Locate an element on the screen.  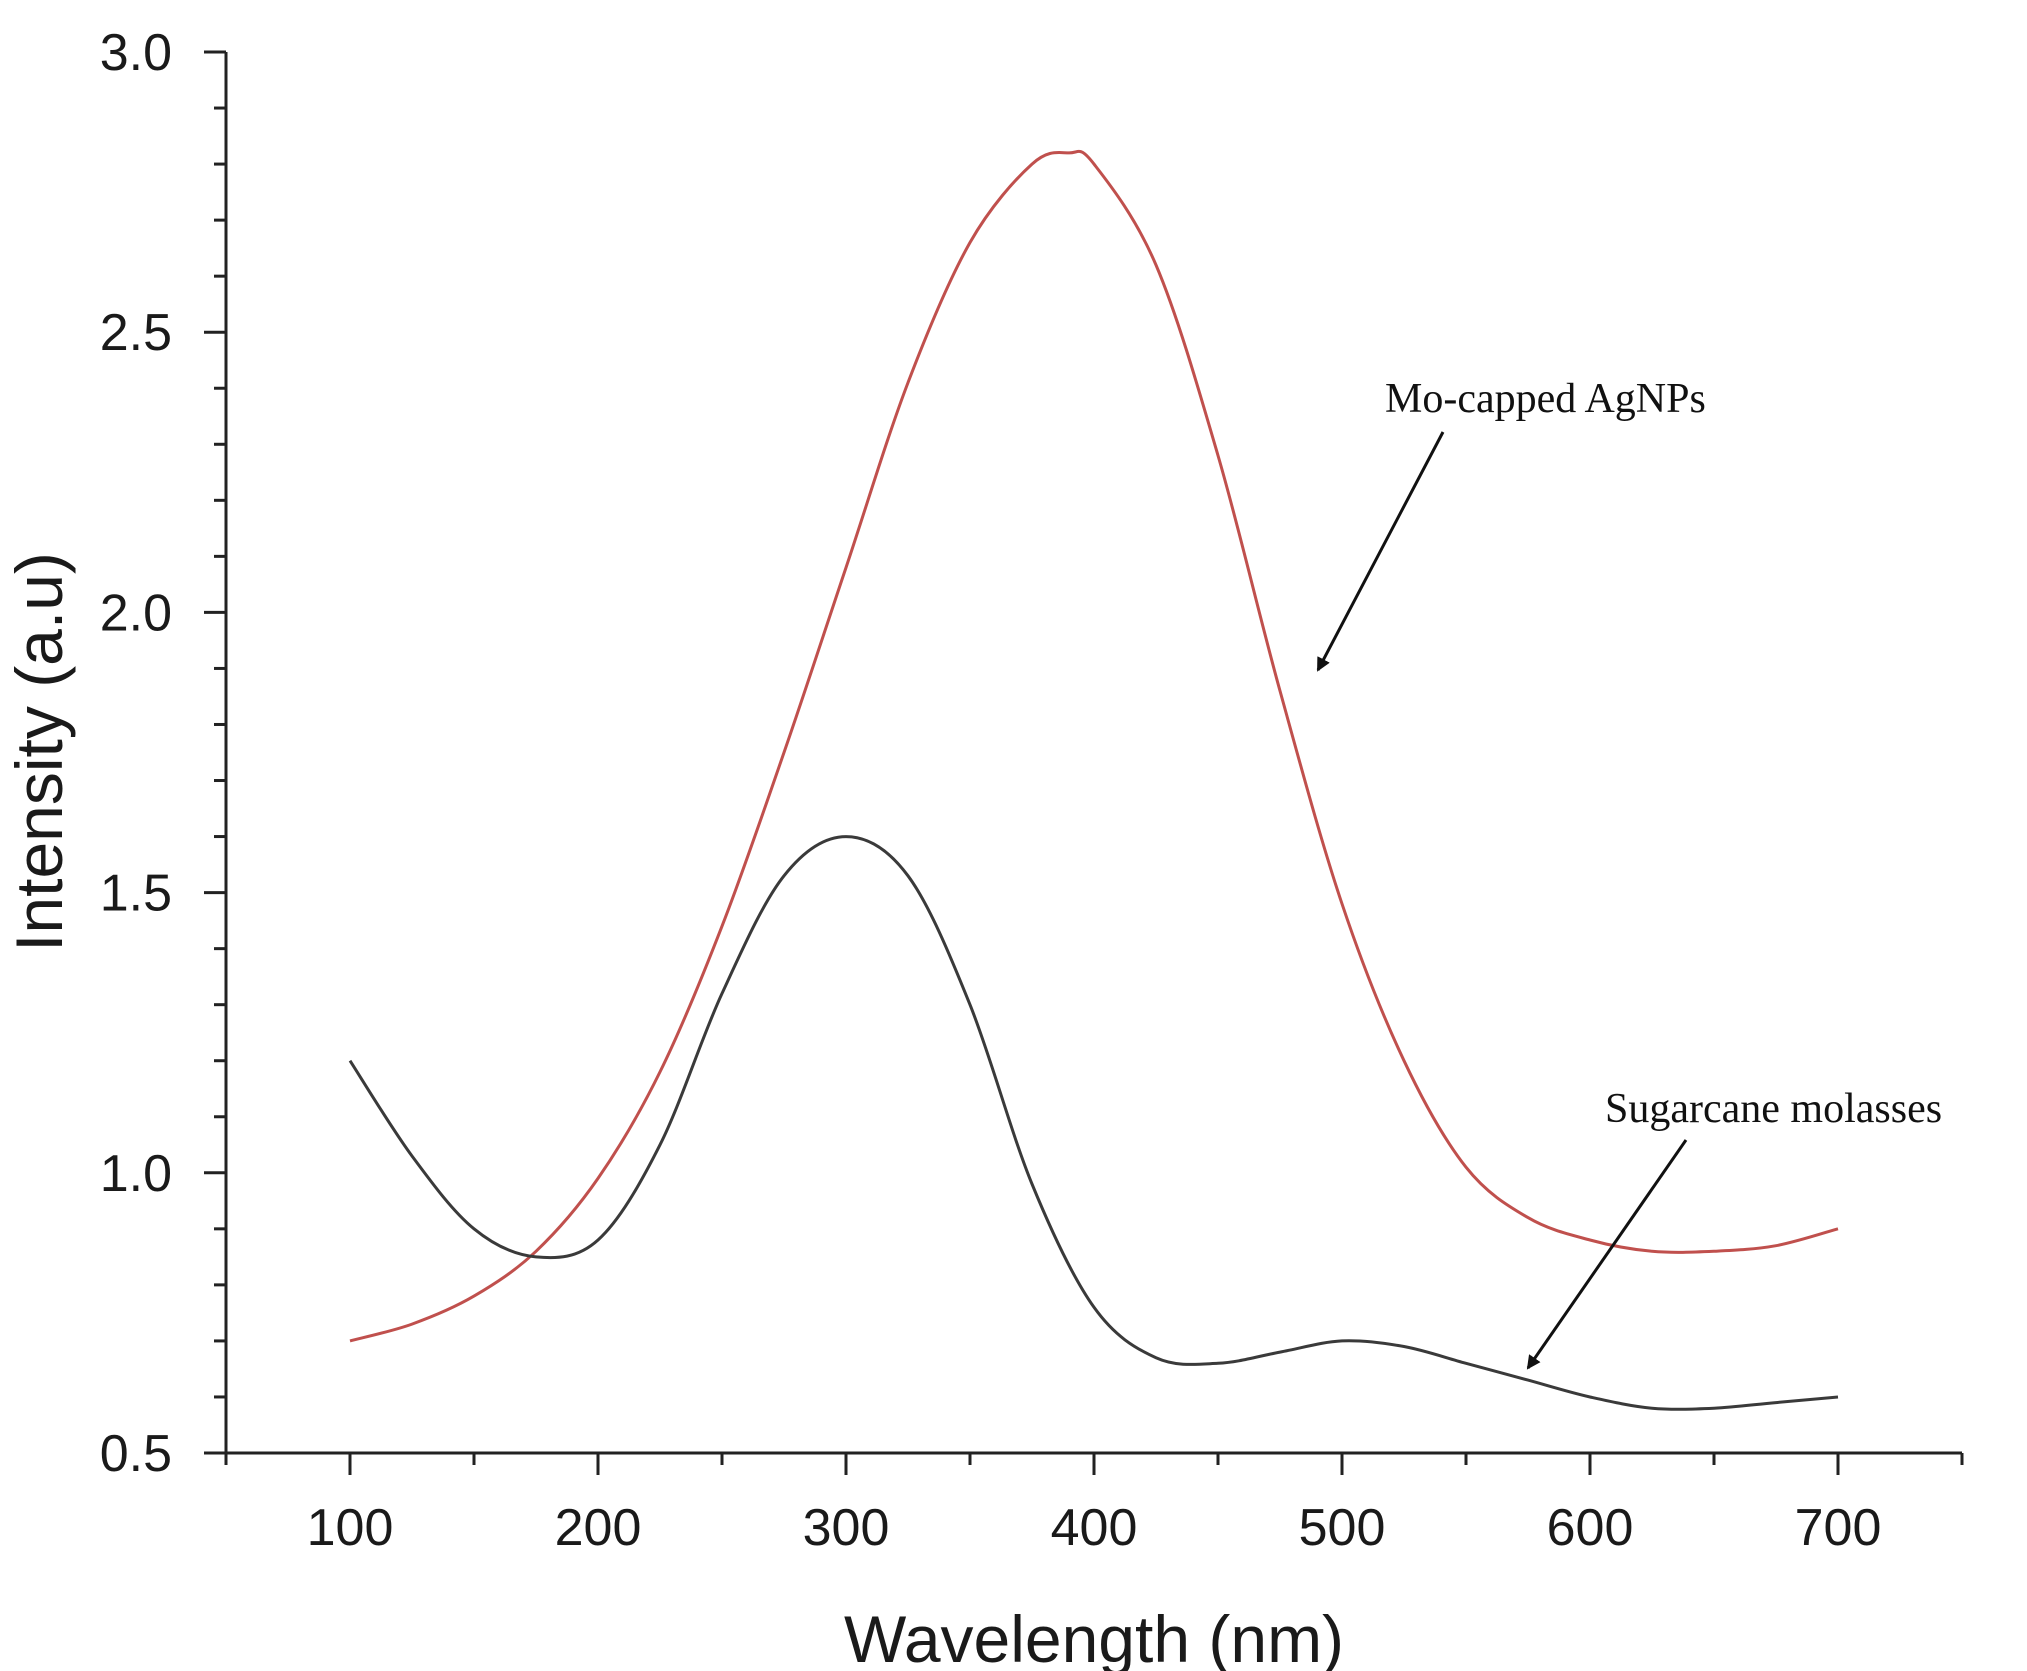
y-tick-label: 2.0 is located at coordinates (136, 613).